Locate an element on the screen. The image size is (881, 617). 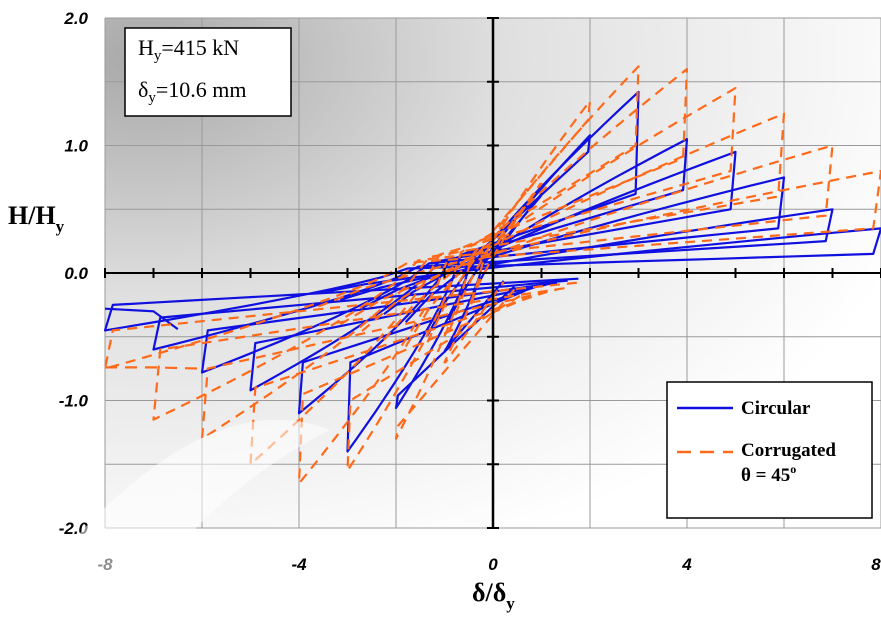
legend-label-corrugated: Corrugated is located at coordinates (788, 450).